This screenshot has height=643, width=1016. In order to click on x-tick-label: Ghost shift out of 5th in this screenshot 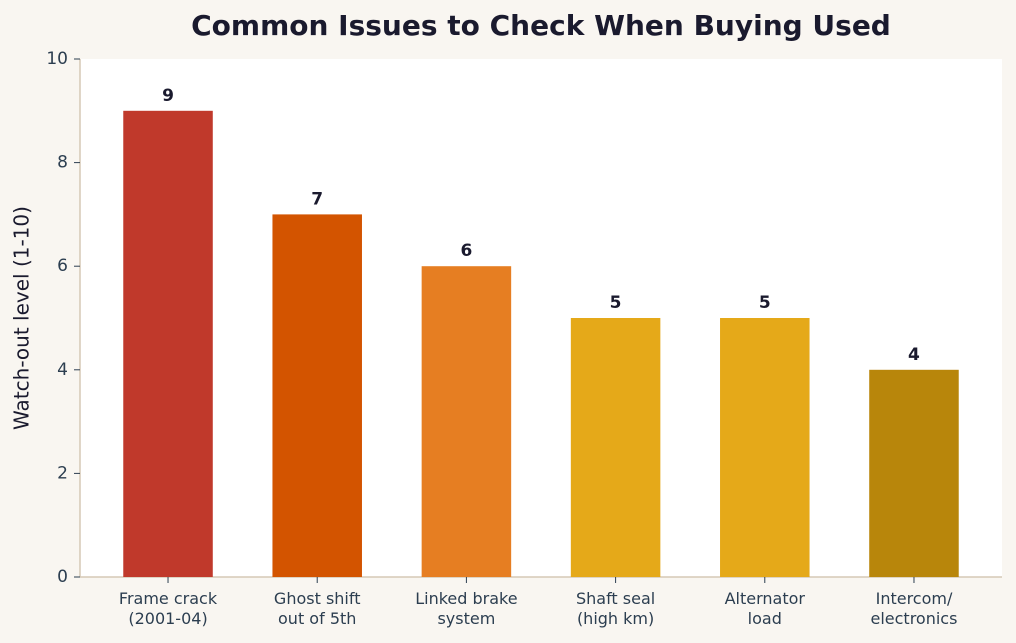, I will do `click(317, 608)`.